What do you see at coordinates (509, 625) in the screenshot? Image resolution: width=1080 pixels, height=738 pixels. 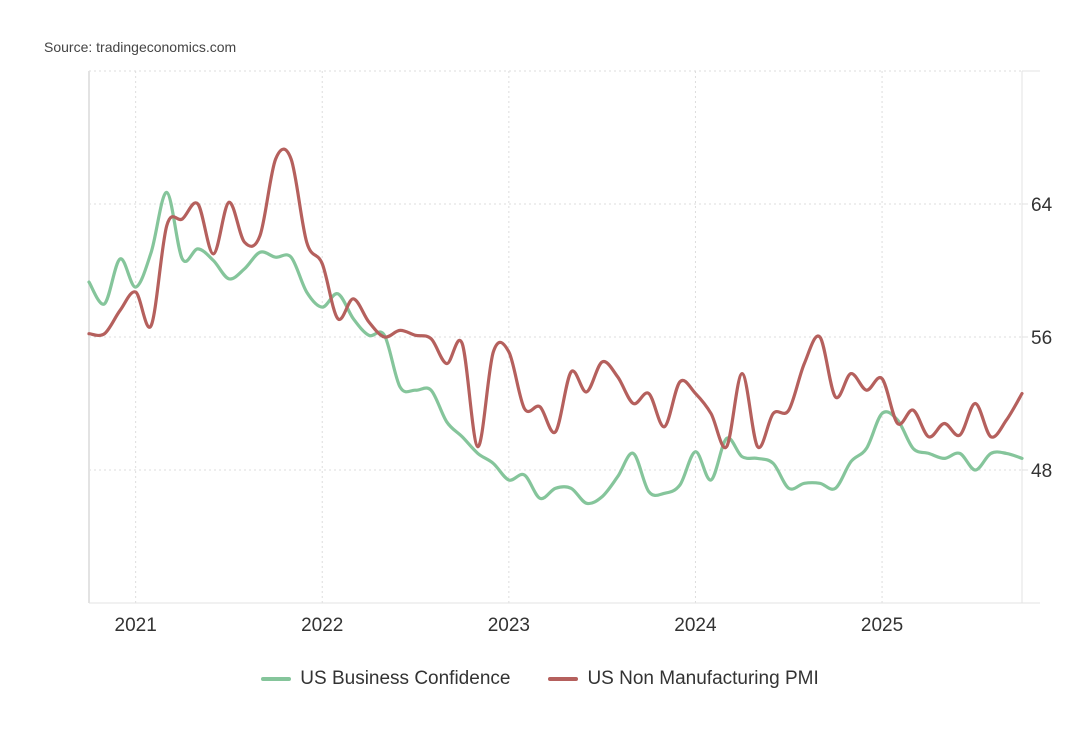 I see `x-tick-label: 2023` at bounding box center [509, 625].